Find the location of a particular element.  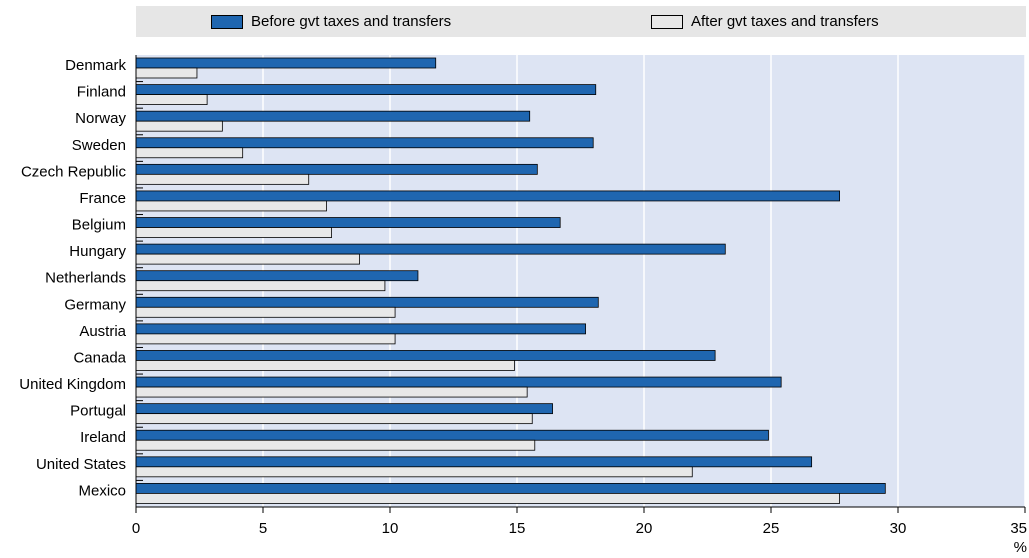

legend-item-after: After gvt taxes and transfers is located at coordinates (765, 21).